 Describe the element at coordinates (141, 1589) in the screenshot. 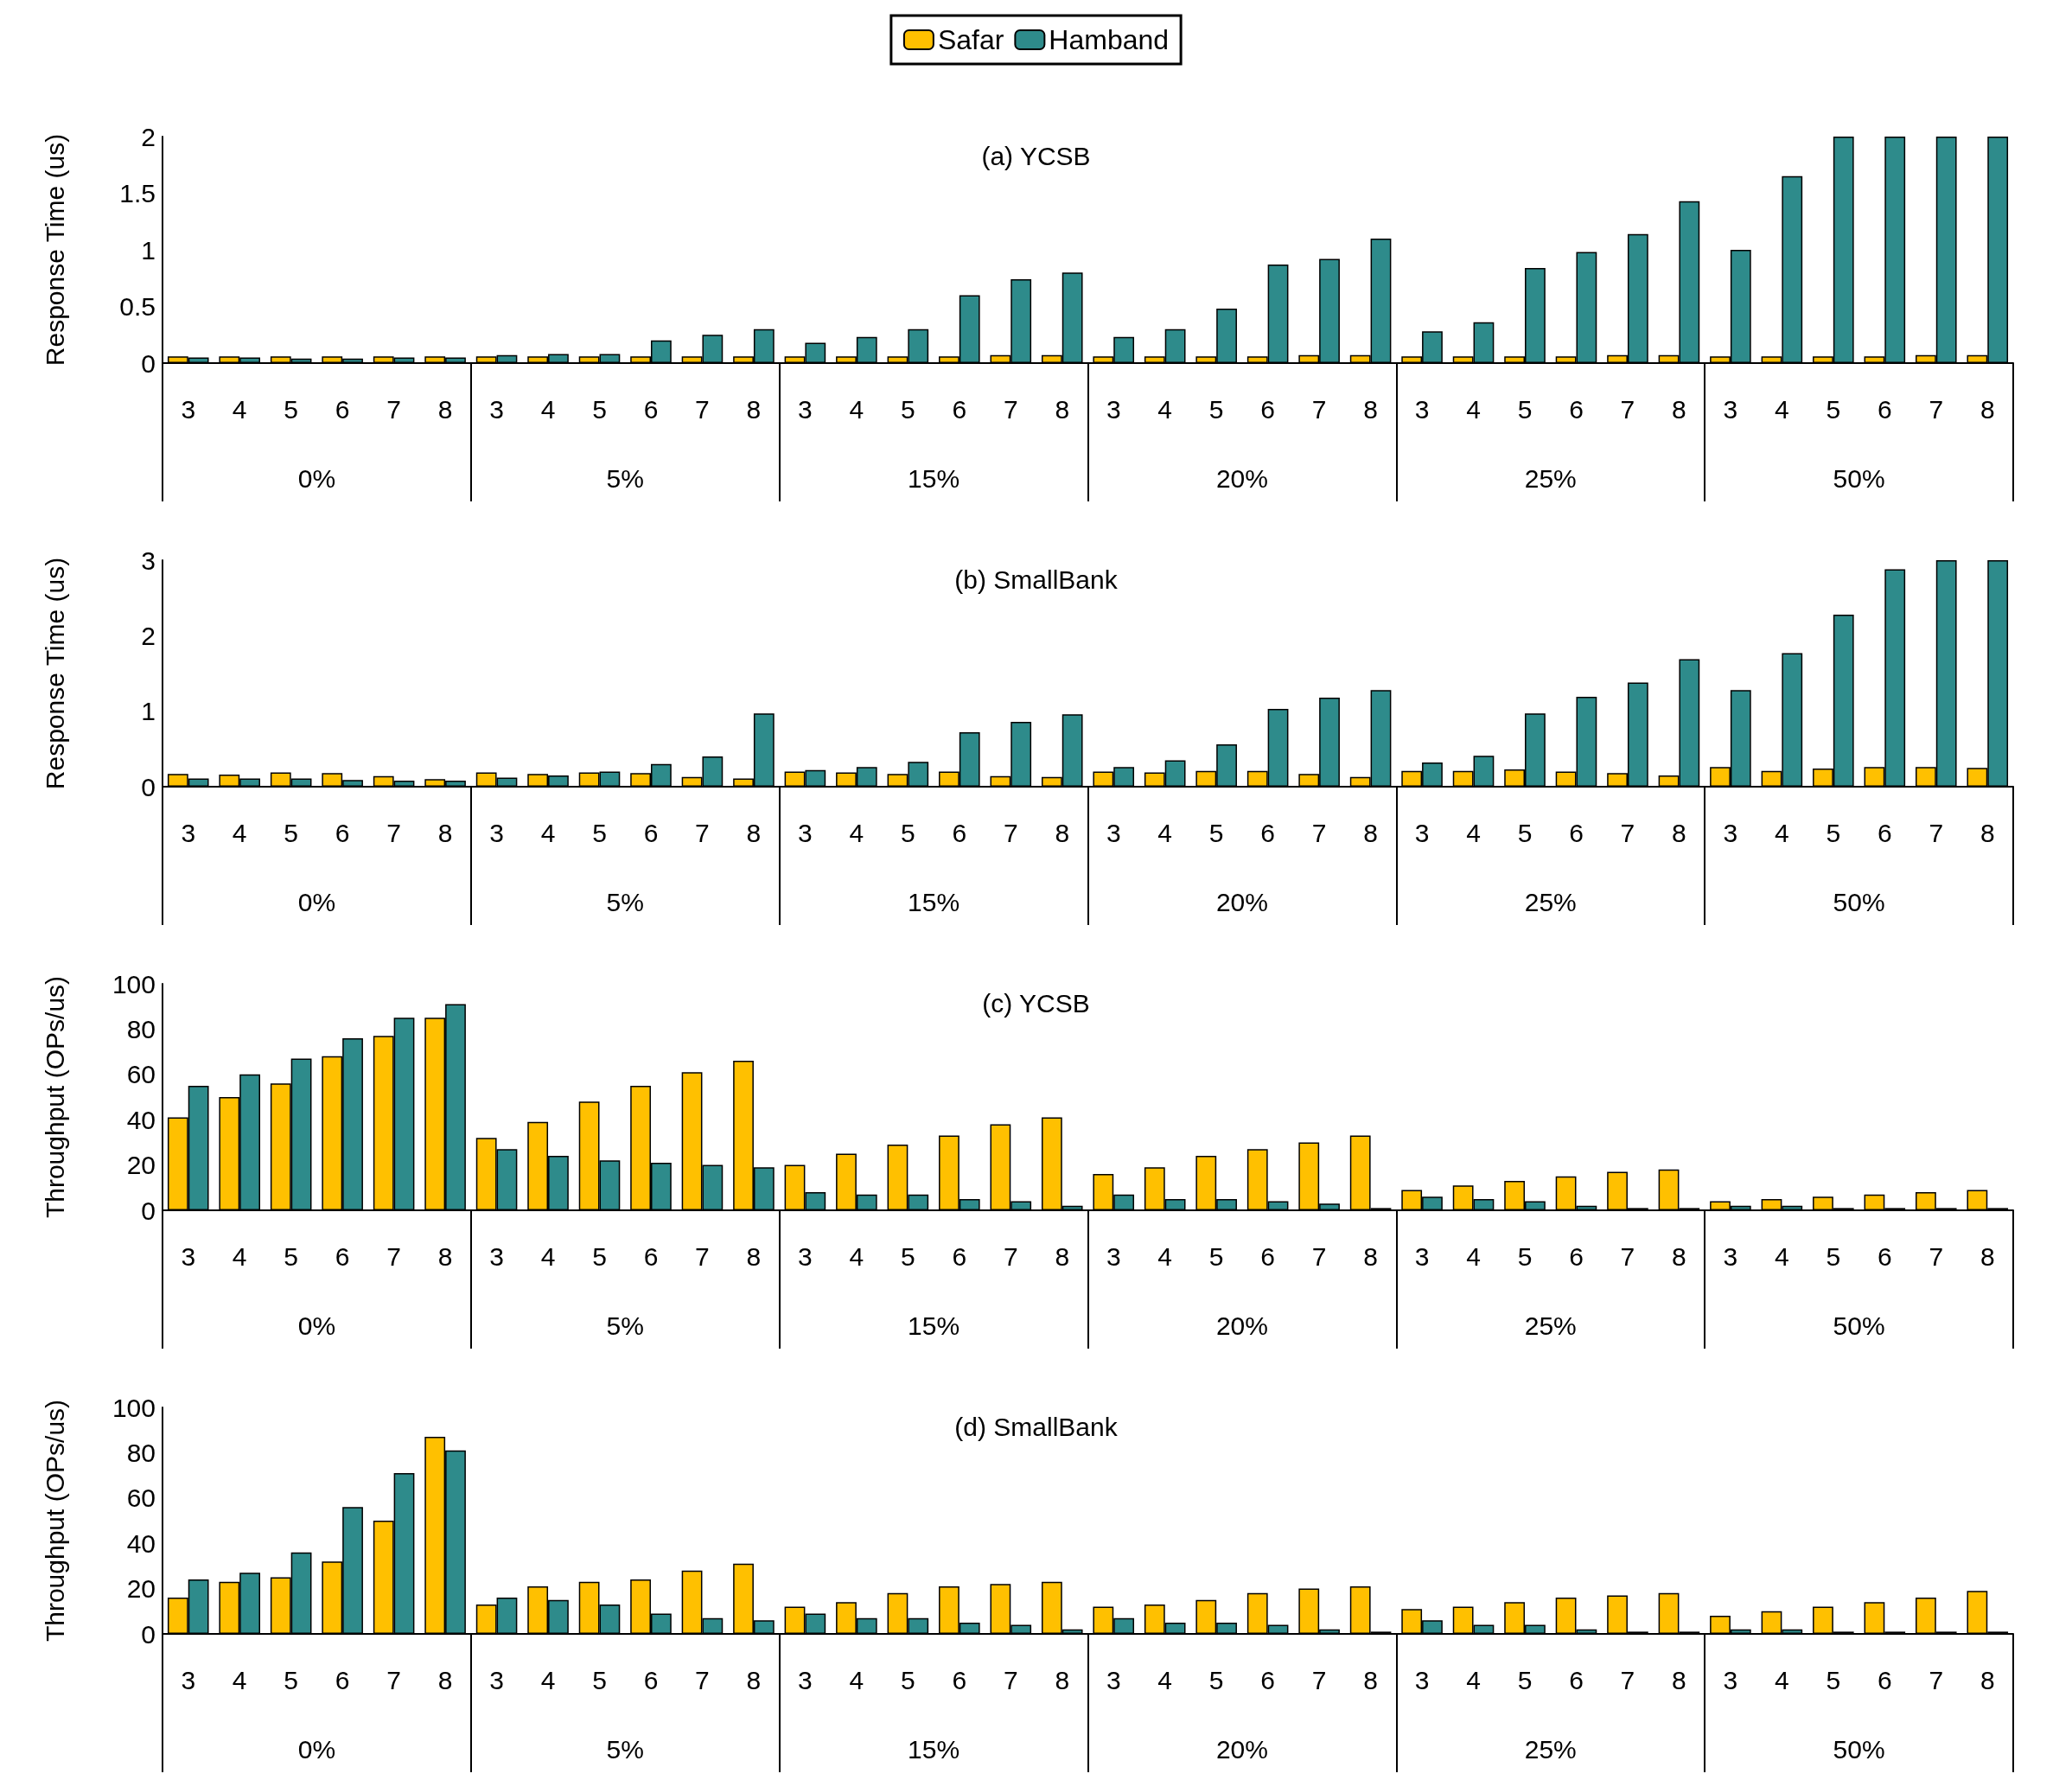

I see `y-tick-label: 20` at that location.